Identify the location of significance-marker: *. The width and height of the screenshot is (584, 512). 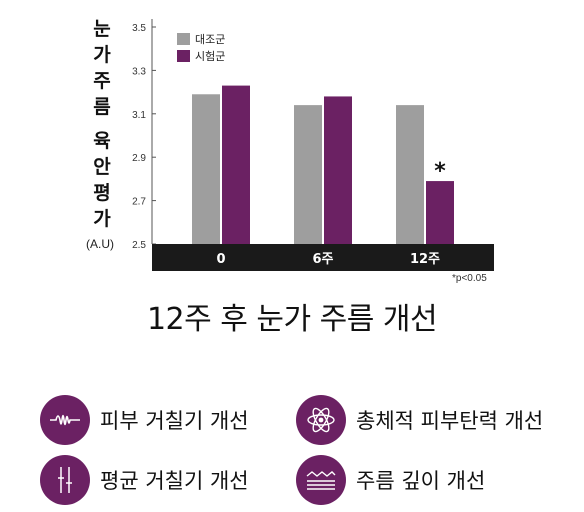
(440, 171).